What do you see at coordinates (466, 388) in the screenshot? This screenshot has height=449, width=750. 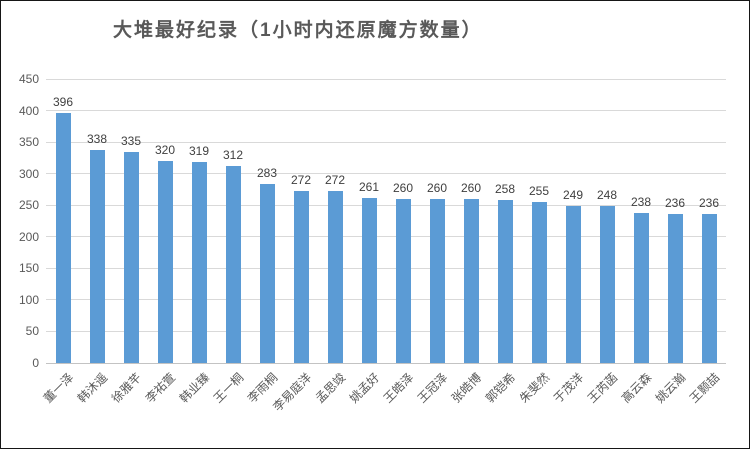 I see `x-axis-label-张皓博: 张皓博` at bounding box center [466, 388].